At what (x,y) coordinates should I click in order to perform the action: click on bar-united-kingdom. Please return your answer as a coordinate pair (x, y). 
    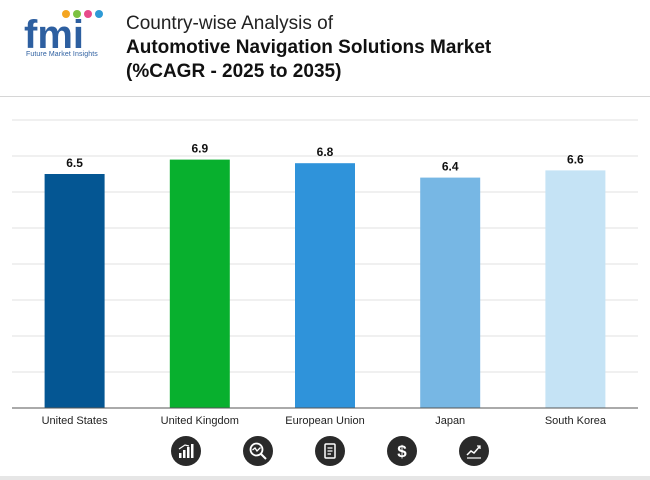
    Looking at the image, I should click on (199, 283).